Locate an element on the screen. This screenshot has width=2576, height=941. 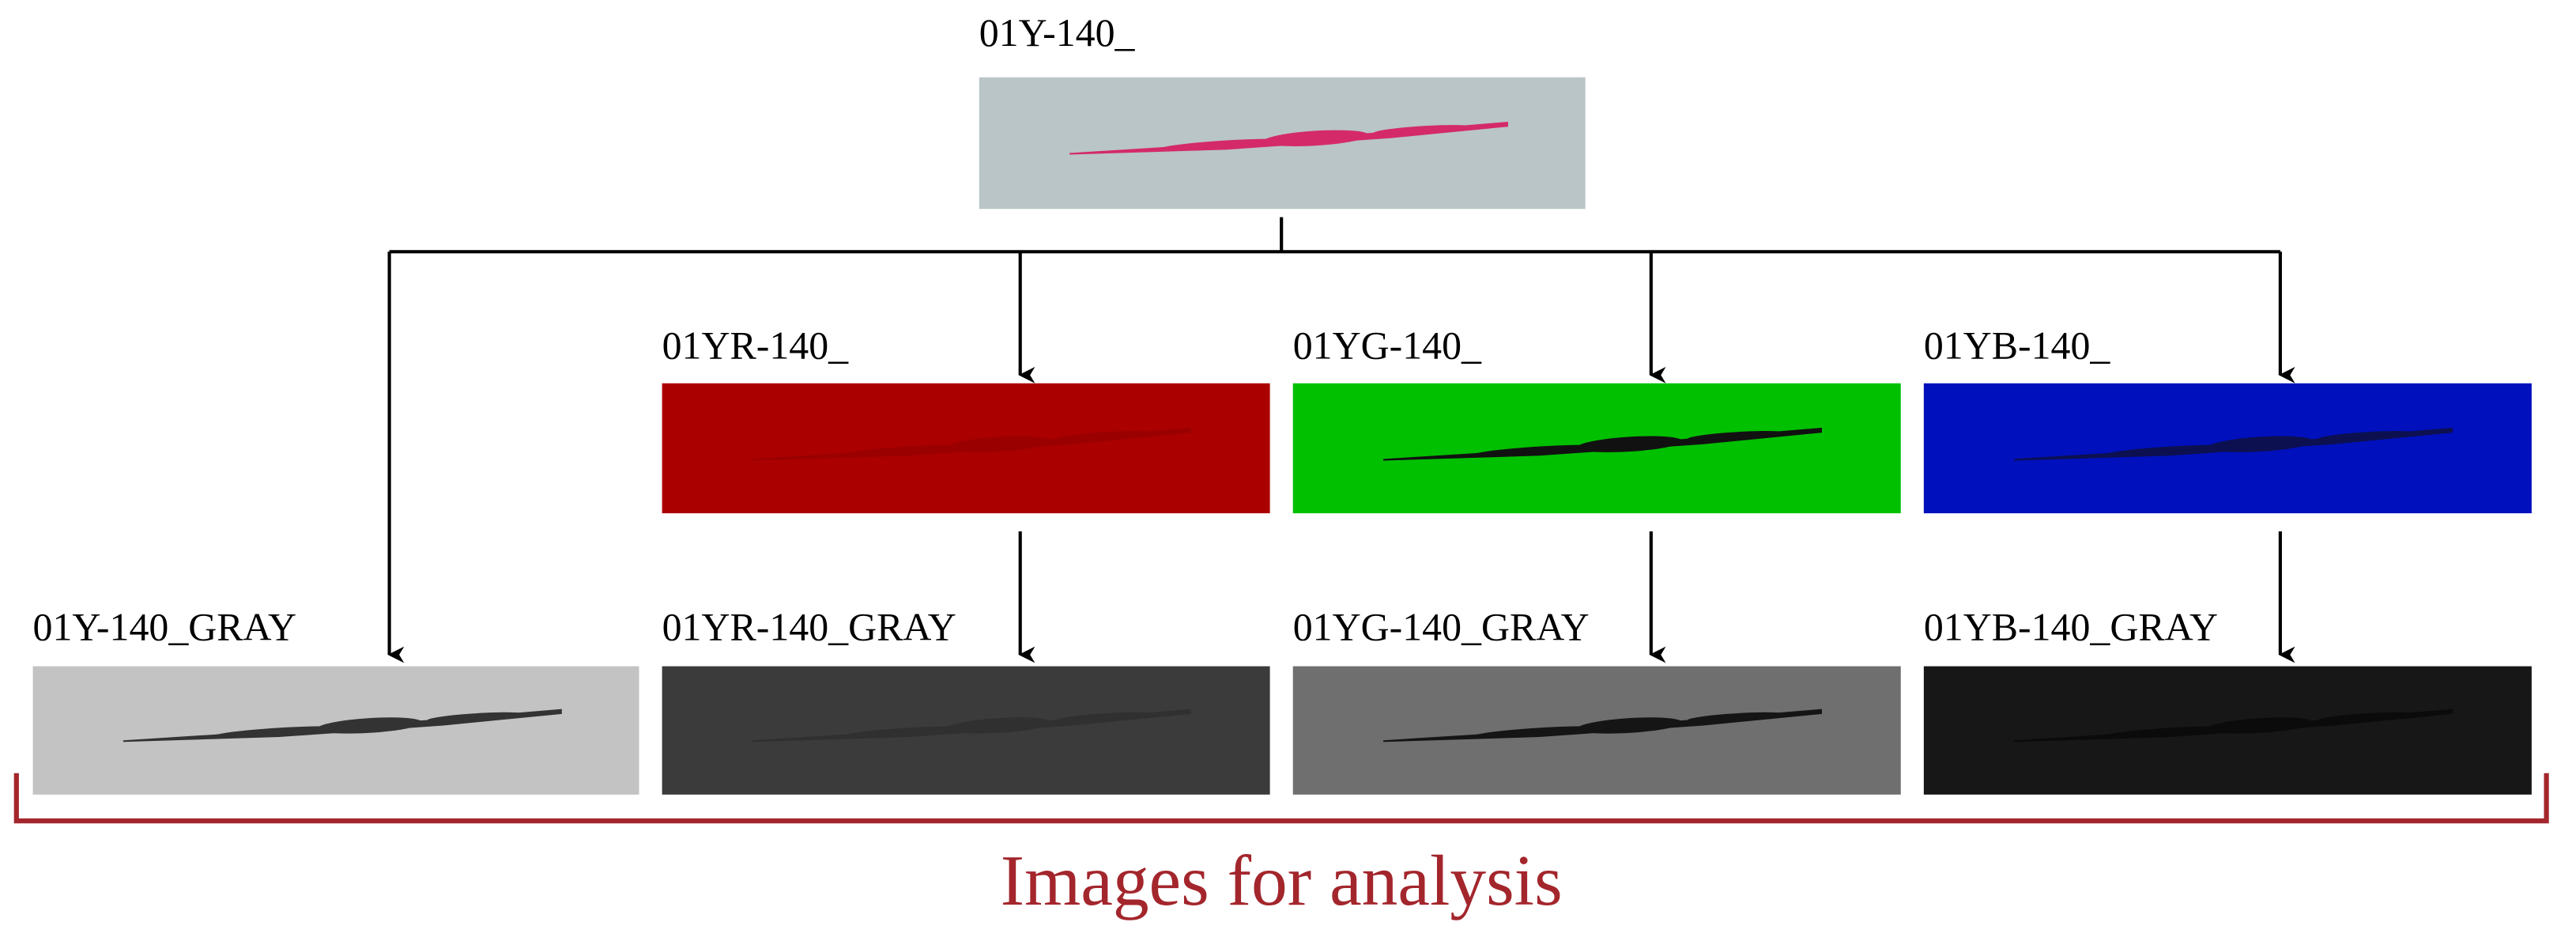
bracket is located at coordinates (1281, 798).